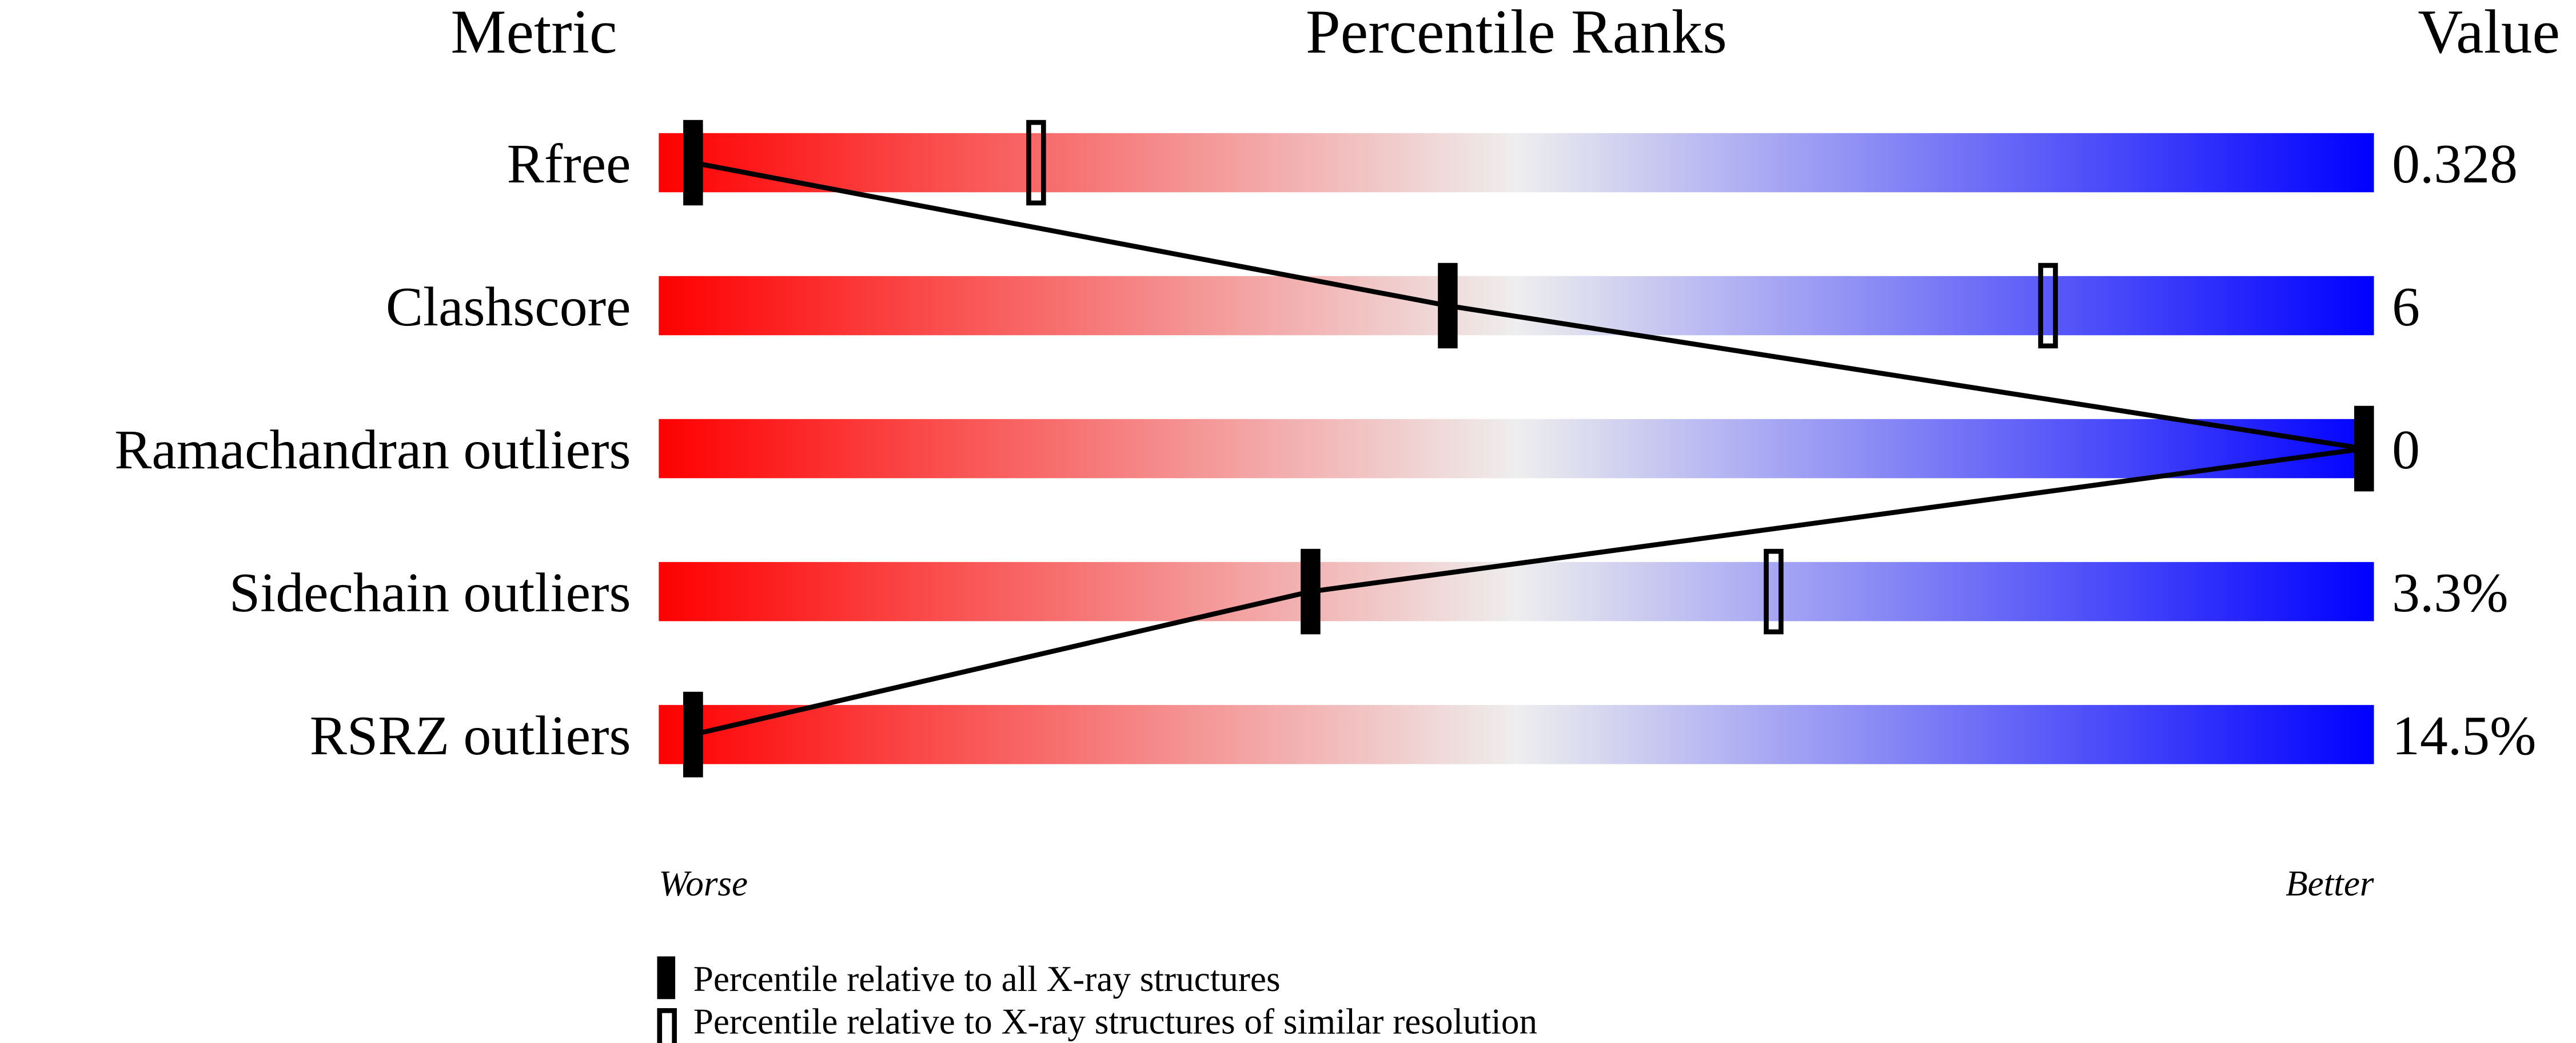  Describe the element at coordinates (569, 164) in the screenshot. I see `metric-label: Rfree` at that location.